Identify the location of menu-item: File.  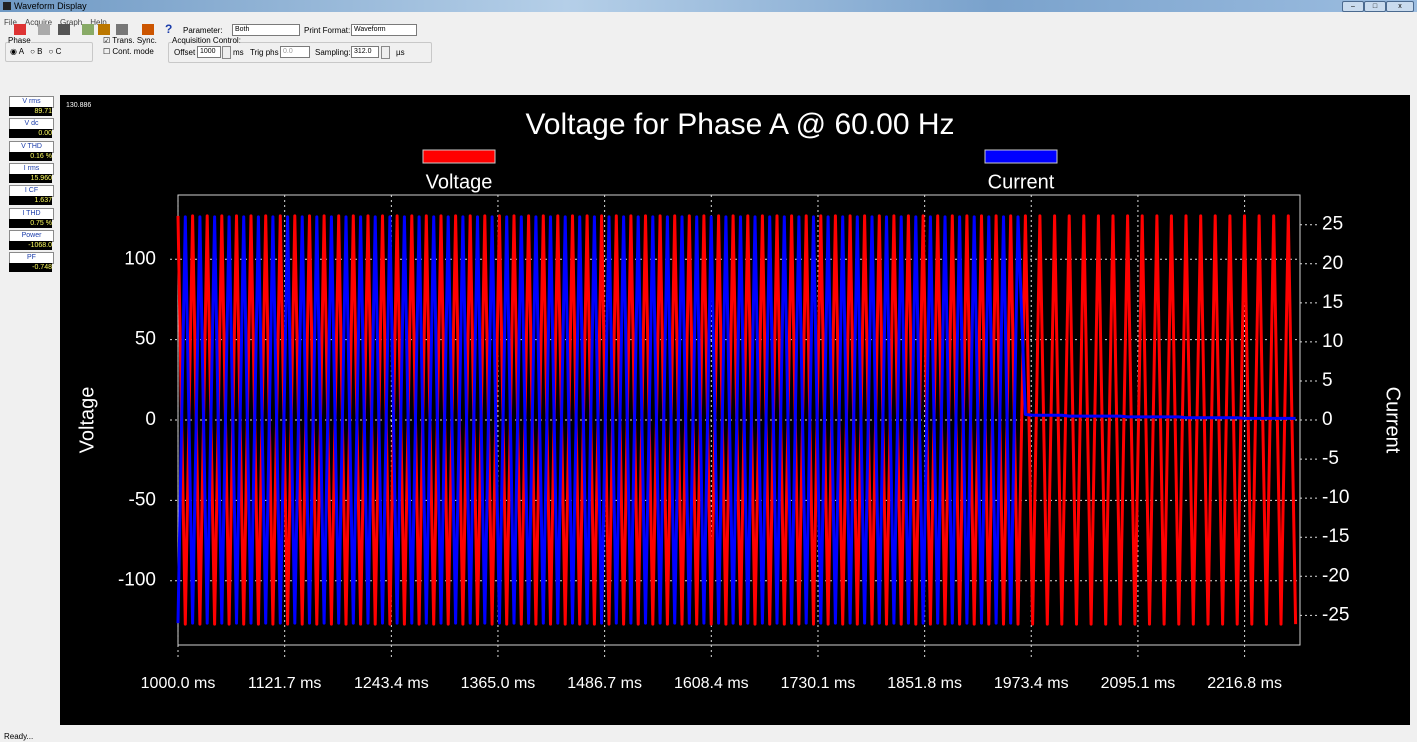
(10, 22).